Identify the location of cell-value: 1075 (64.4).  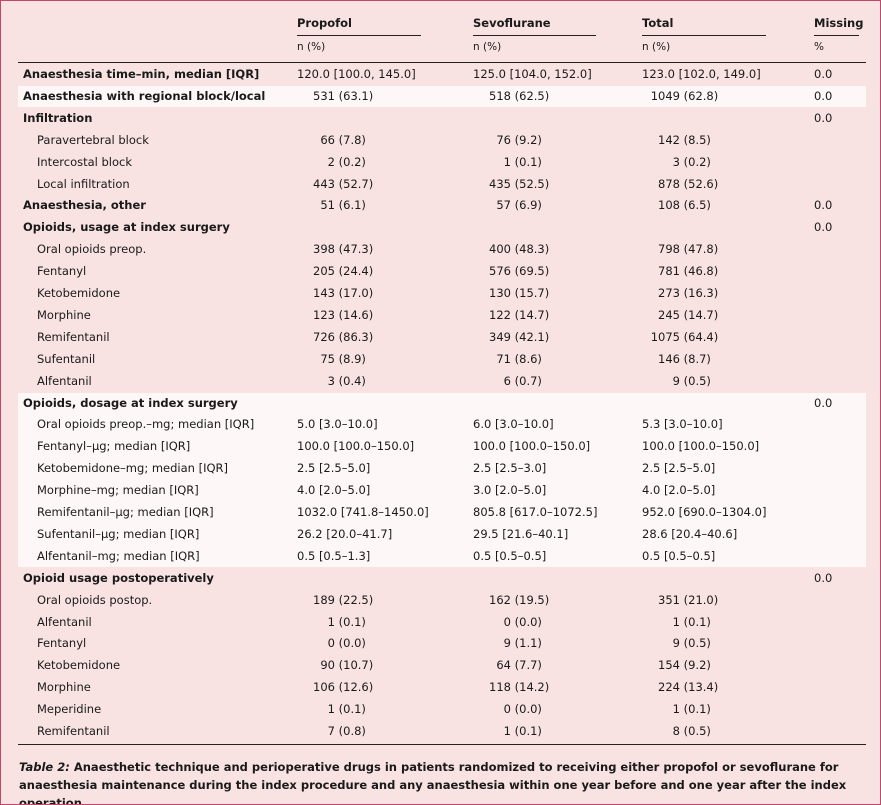
(684, 336).